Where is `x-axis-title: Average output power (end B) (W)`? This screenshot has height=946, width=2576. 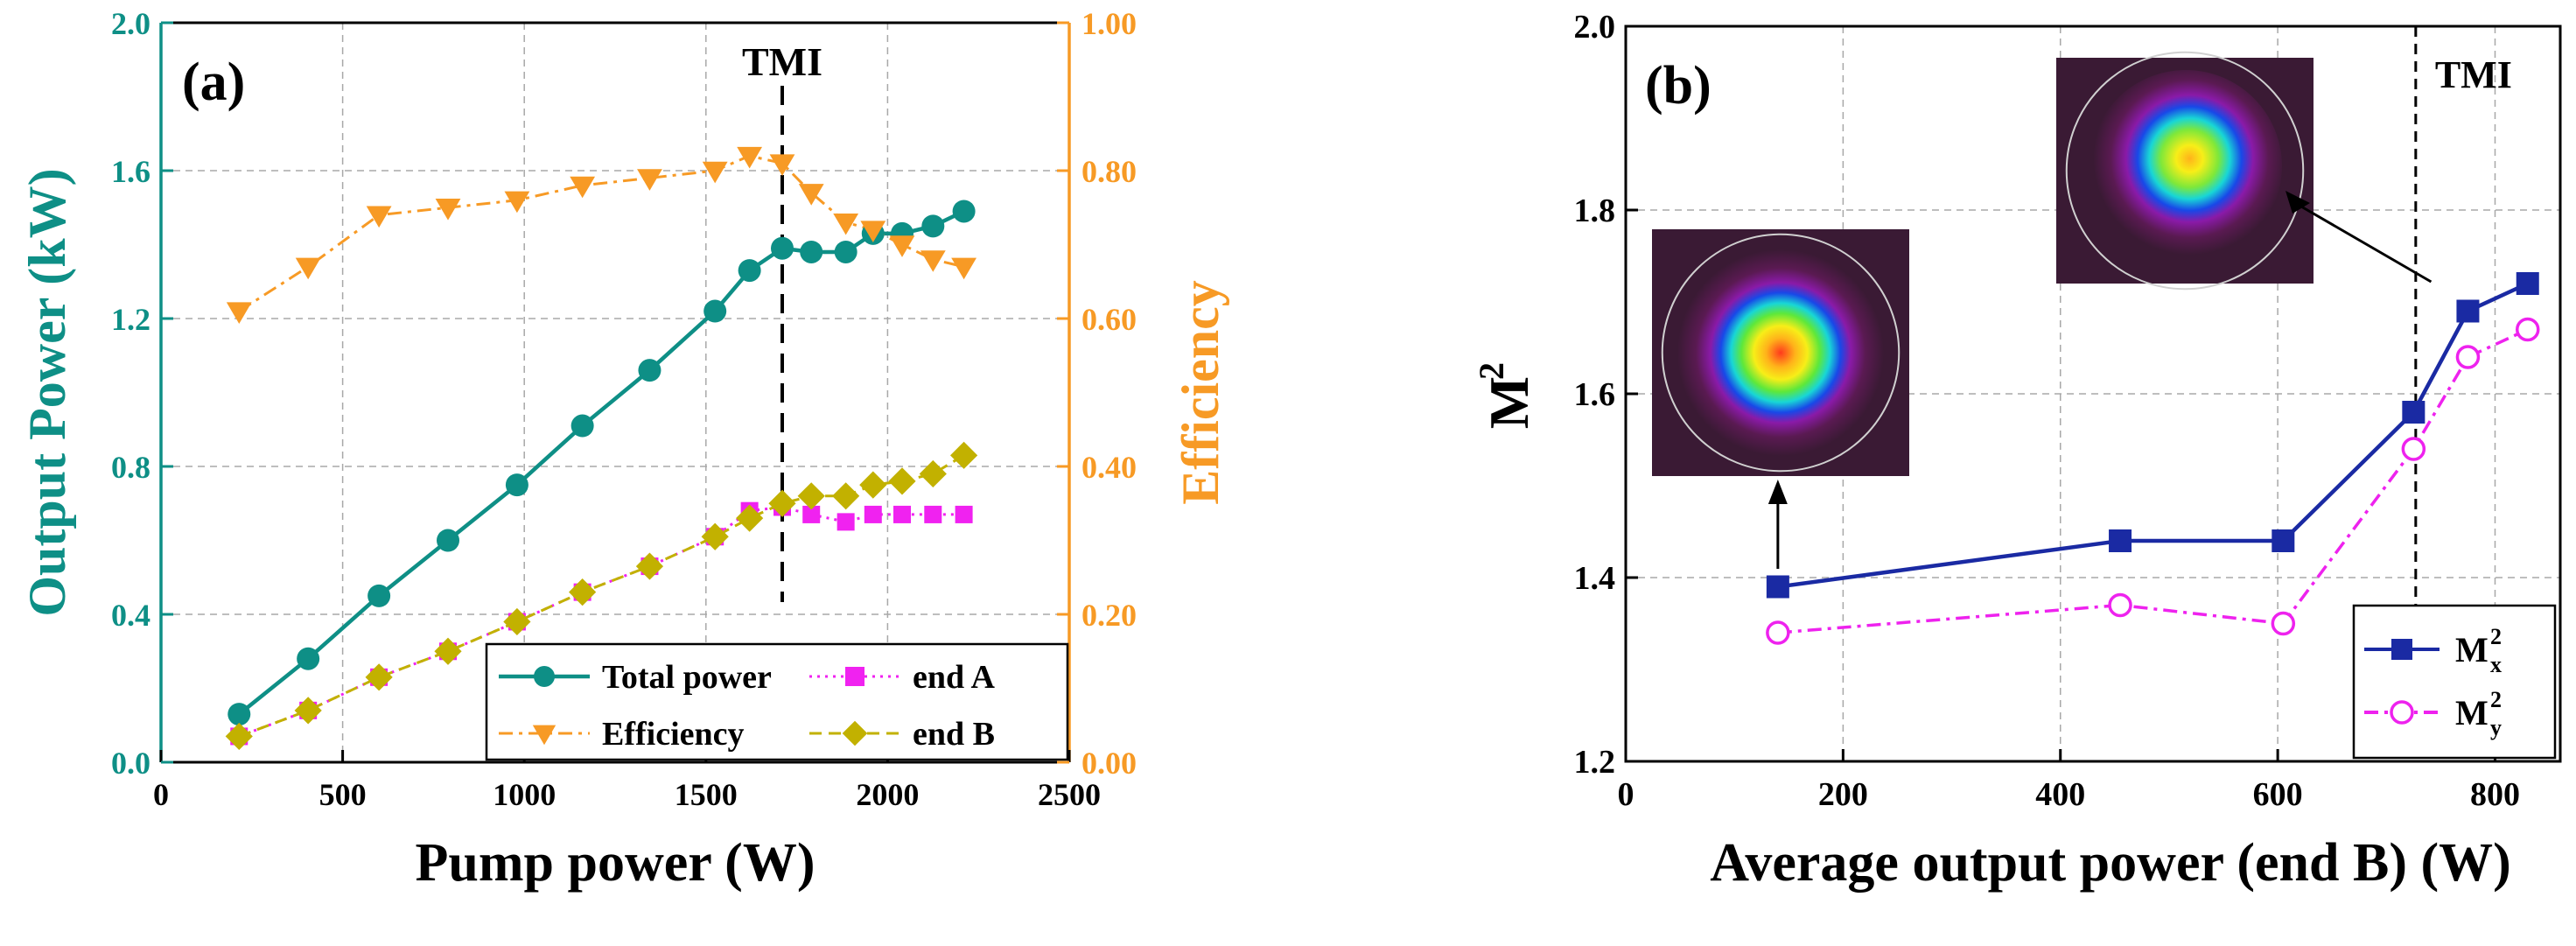 x-axis-title: Average output power (end B) (W) is located at coordinates (2110, 863).